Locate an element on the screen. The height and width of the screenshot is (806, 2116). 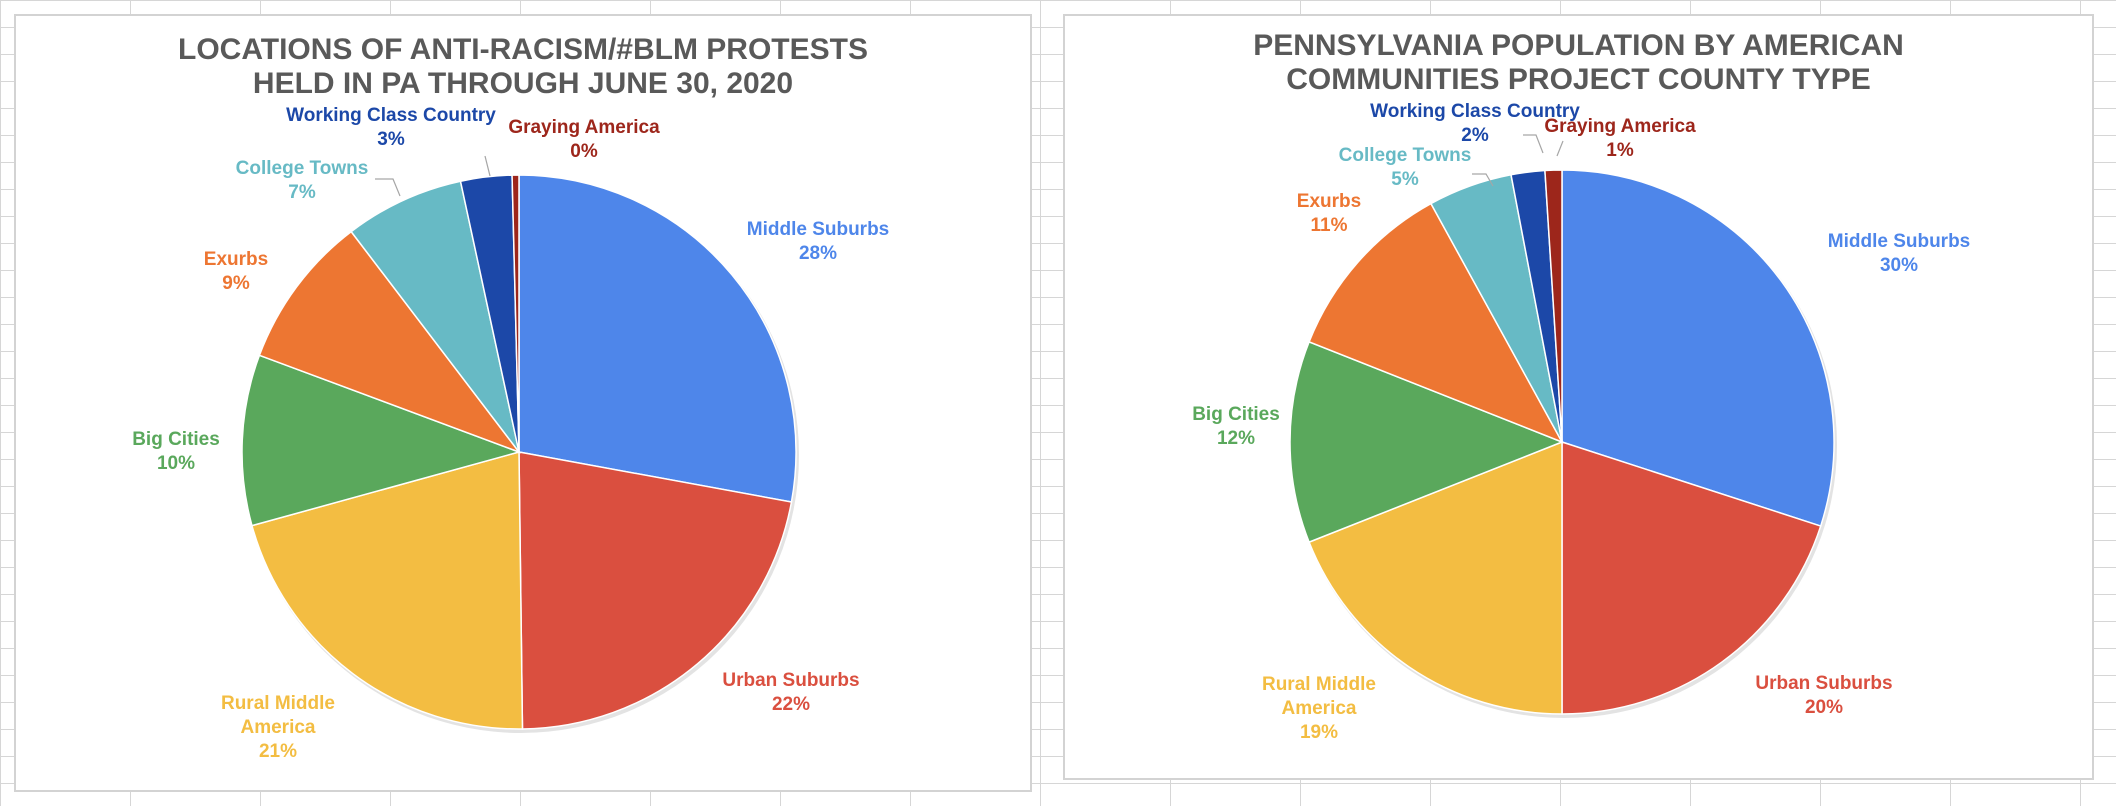
pie-slice-college-towns is located at coordinates (435, 316).